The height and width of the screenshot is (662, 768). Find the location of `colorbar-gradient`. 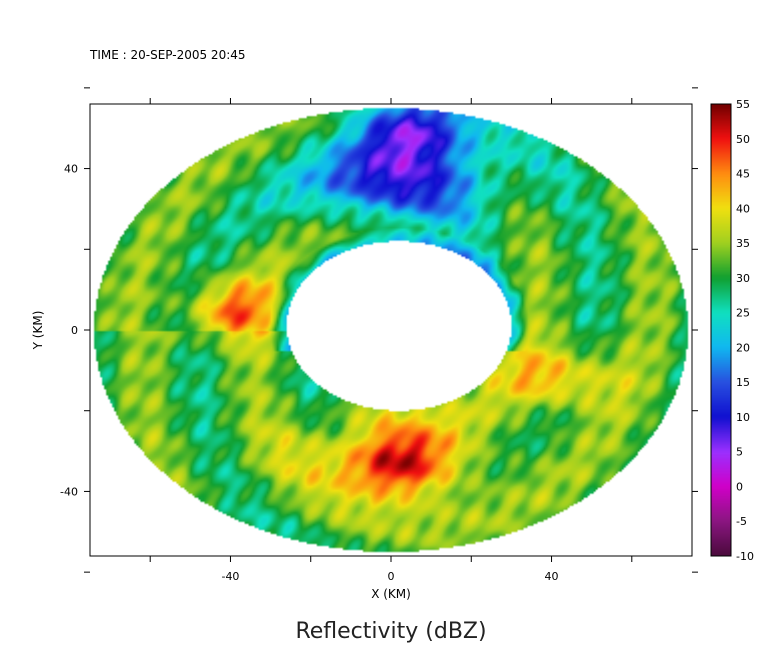

colorbar-gradient is located at coordinates (721, 330).